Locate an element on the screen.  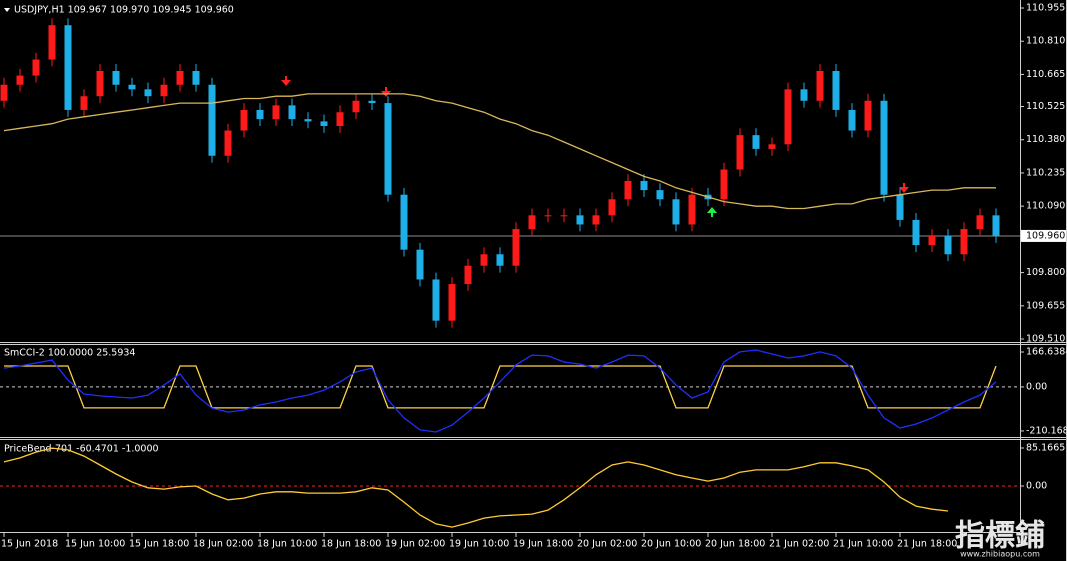
signal-arrows is located at coordinates (595, 146).